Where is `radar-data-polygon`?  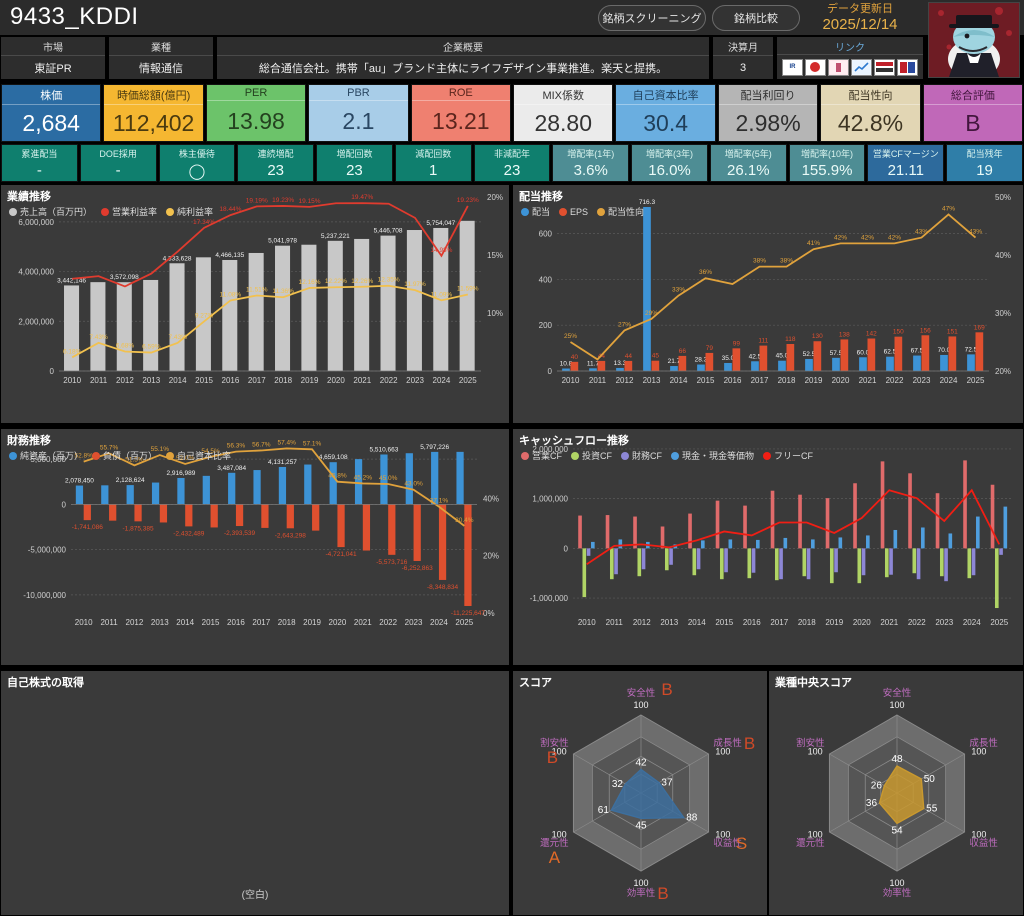
radar-data-polygon is located at coordinates (648, 793).